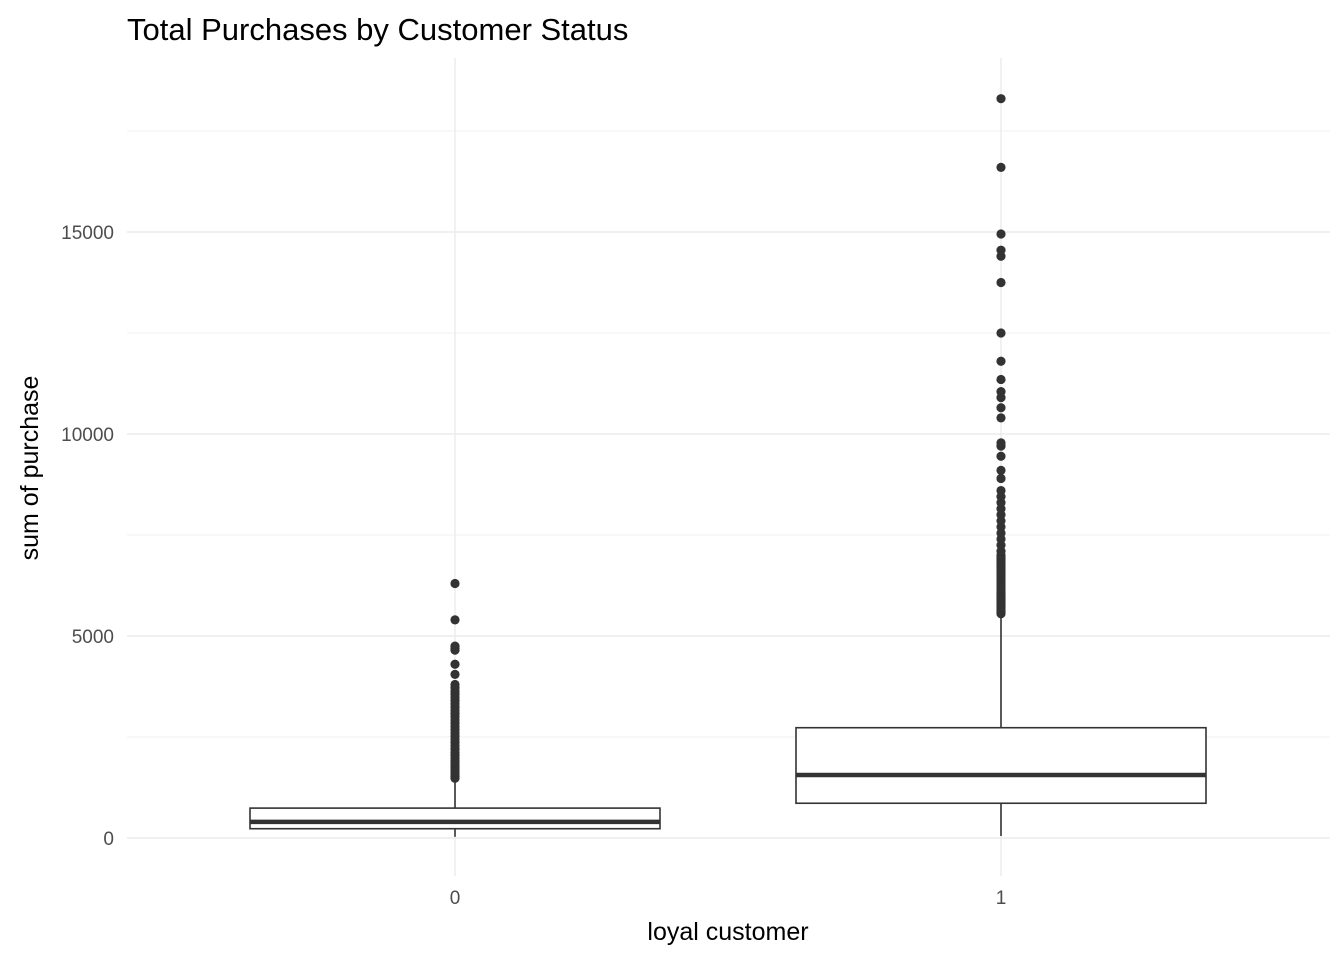 This screenshot has width=1344, height=960. I want to click on x-axis-title: loyal customer, so click(727, 932).